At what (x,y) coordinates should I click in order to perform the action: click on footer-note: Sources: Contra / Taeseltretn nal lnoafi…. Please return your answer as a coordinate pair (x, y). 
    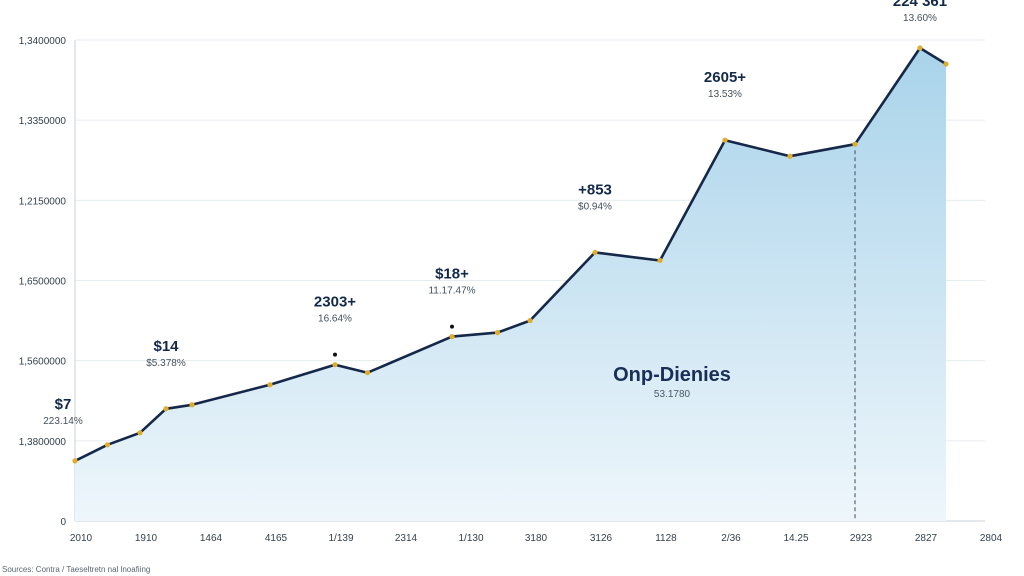
    Looking at the image, I should click on (76, 569).